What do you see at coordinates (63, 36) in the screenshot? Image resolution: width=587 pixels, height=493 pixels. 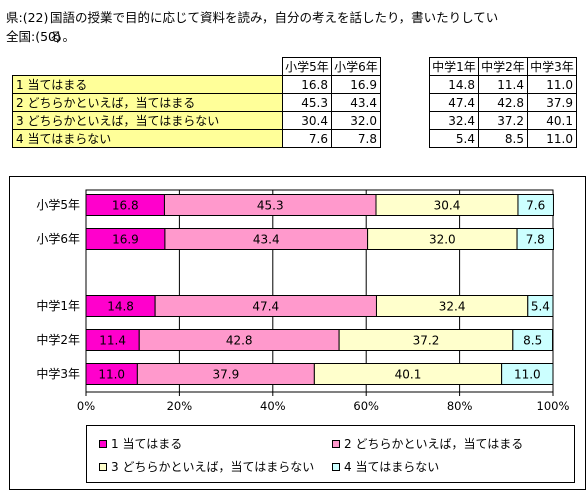 I see `question-text-cont: る。` at bounding box center [63, 36].